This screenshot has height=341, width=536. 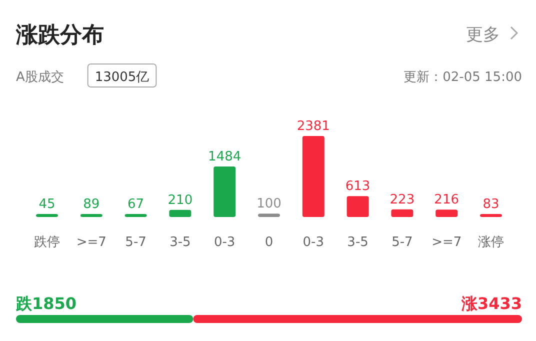 I want to click on text: 更多, so click(x=483, y=35).